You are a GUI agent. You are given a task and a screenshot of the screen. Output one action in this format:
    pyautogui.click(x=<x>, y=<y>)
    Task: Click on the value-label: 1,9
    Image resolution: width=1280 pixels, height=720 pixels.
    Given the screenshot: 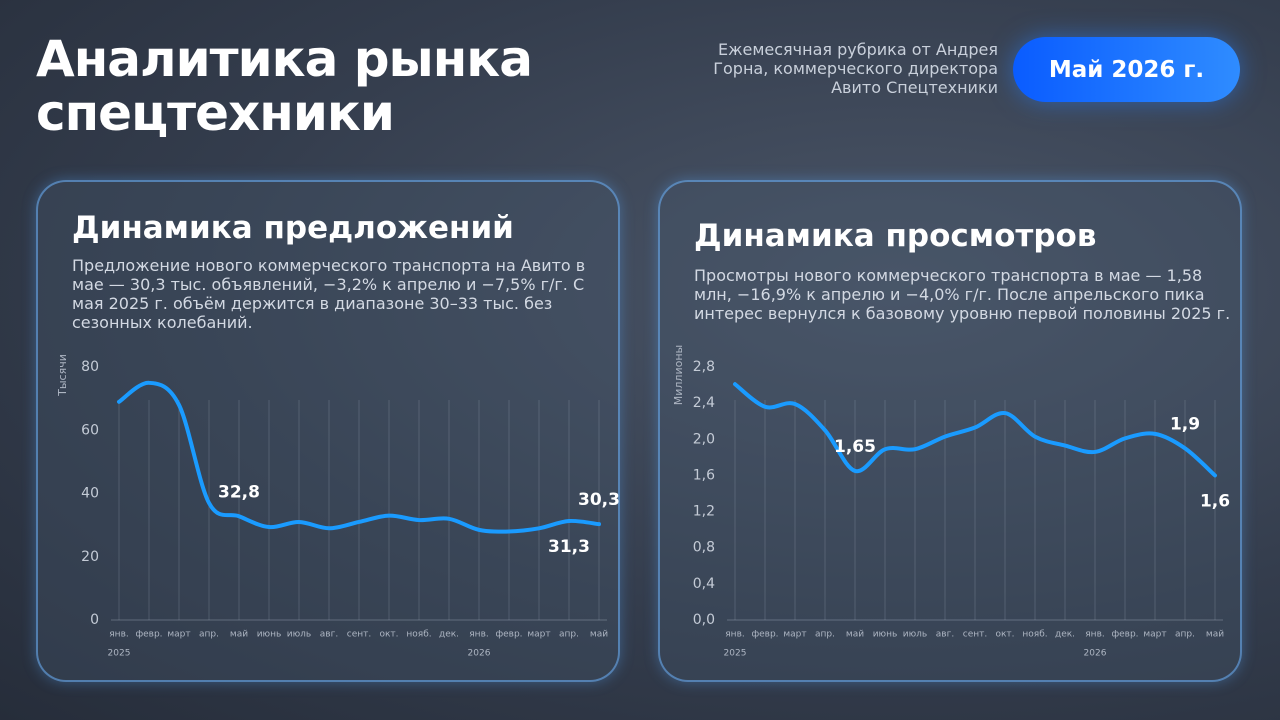 What is the action you would take?
    pyautogui.click(x=1185, y=424)
    